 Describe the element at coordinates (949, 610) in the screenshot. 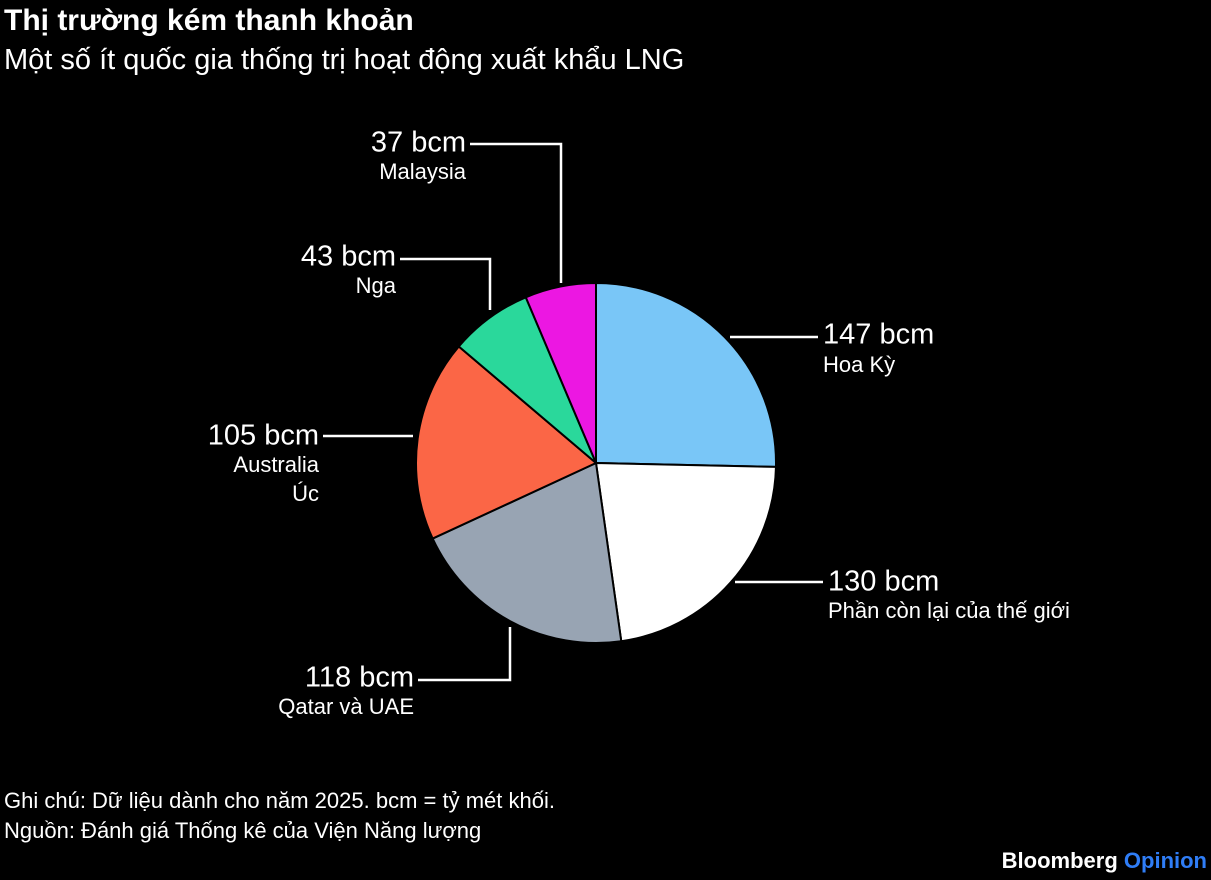

I see `slice-name-label: Phần còn lại của thế giới` at that location.